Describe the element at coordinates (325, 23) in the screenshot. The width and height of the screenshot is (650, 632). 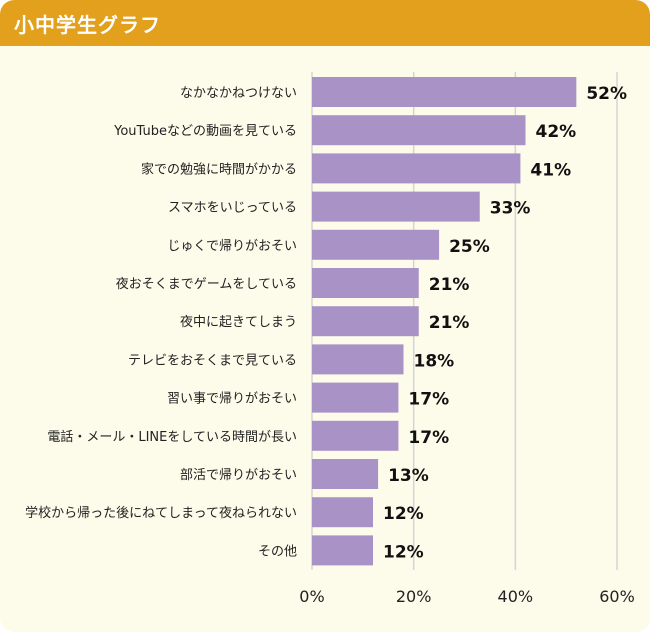
I see `header-bar: 小中学生グラフ` at that location.